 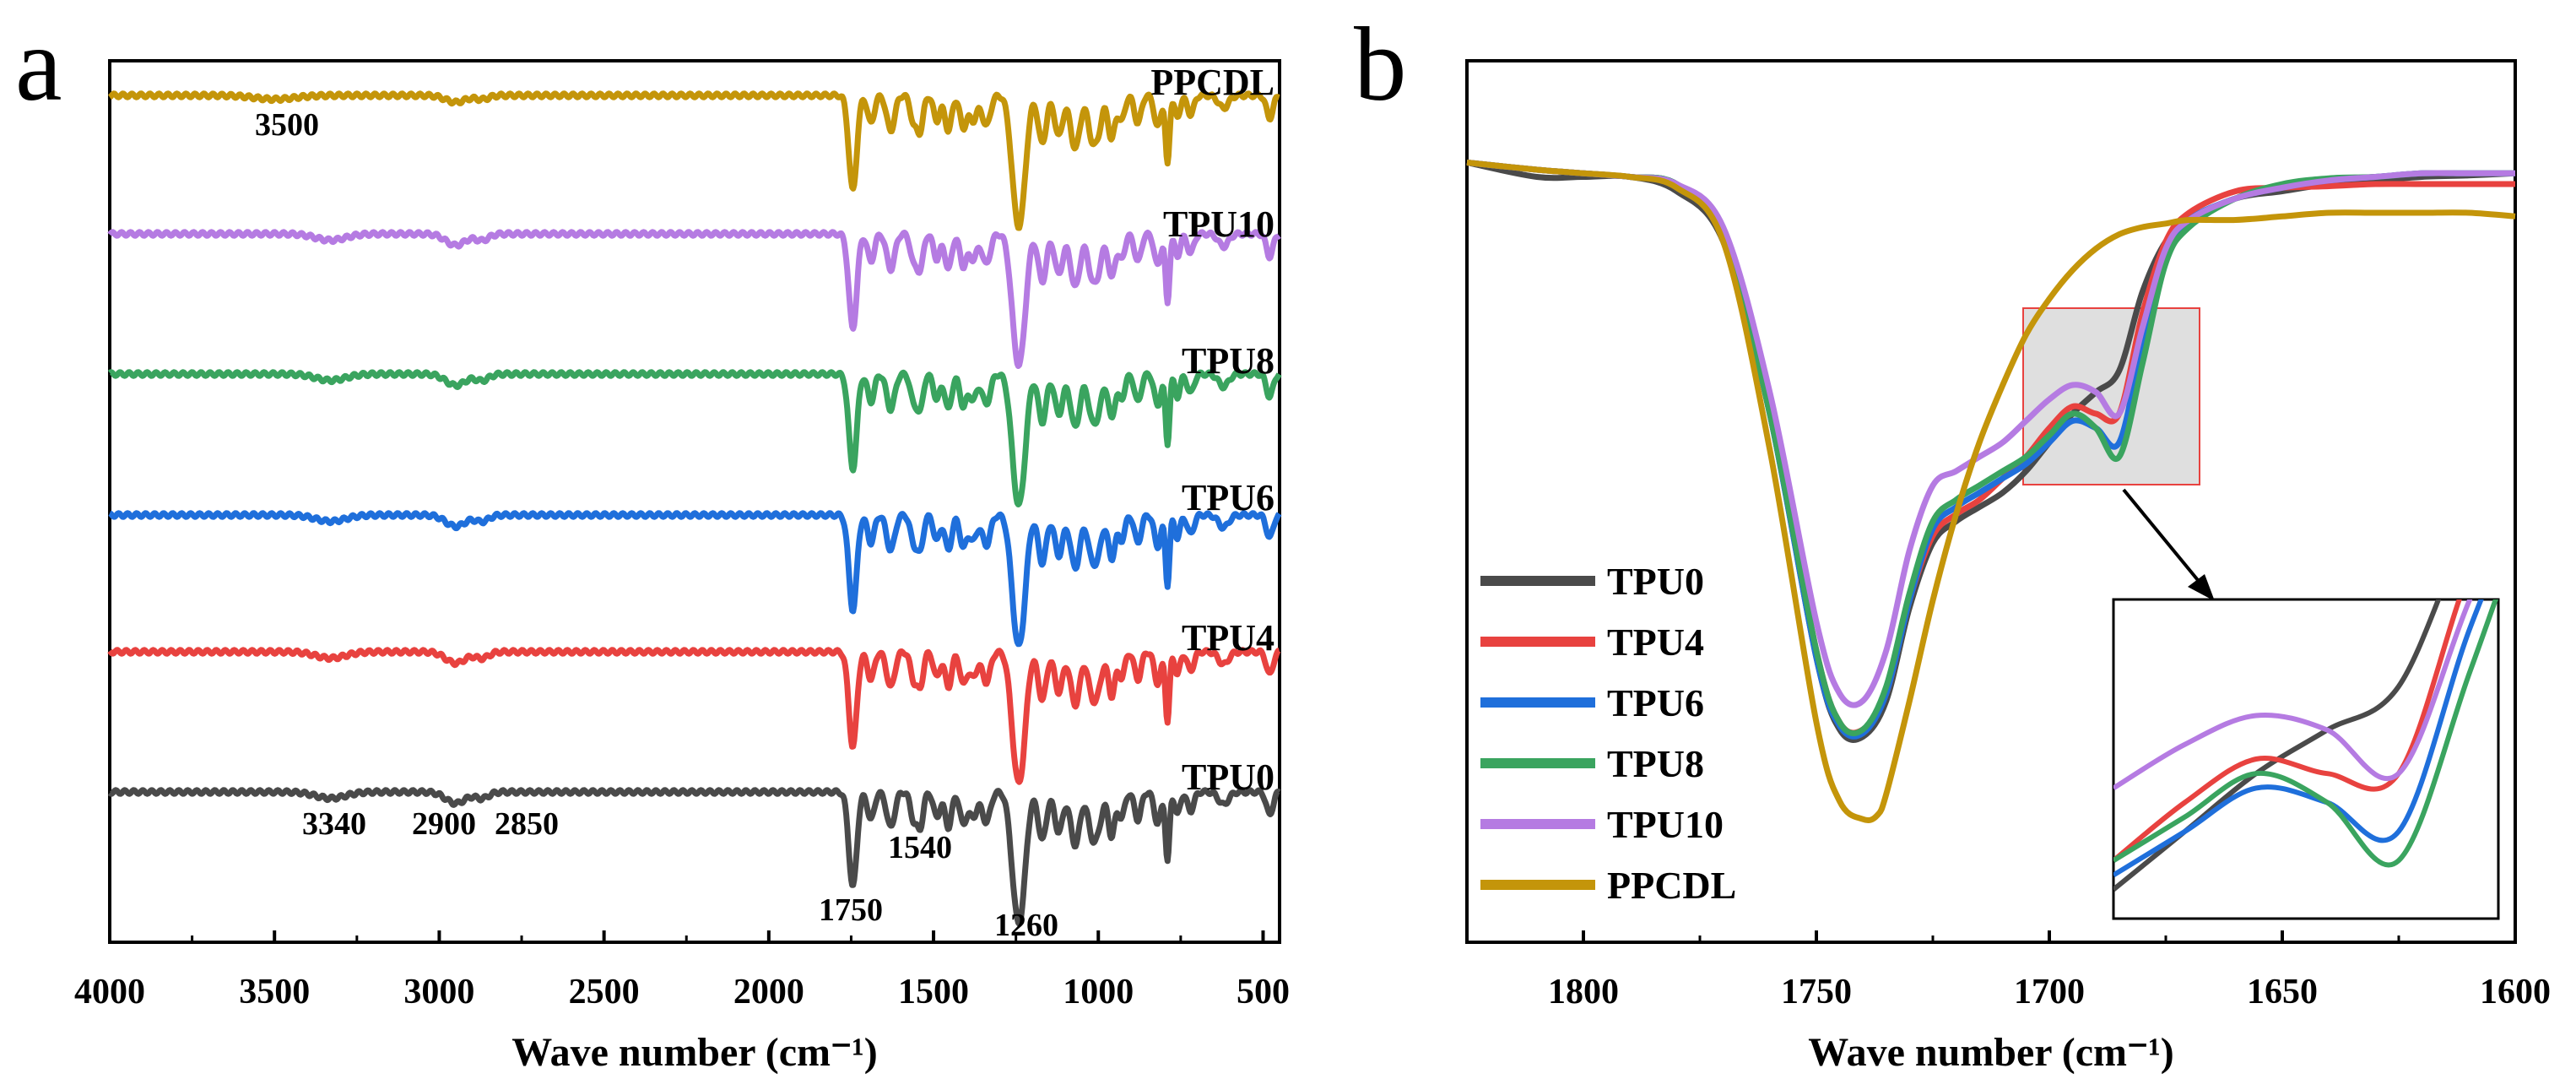 I want to click on peak-annotation-1260: 1260, so click(x=1026, y=925).